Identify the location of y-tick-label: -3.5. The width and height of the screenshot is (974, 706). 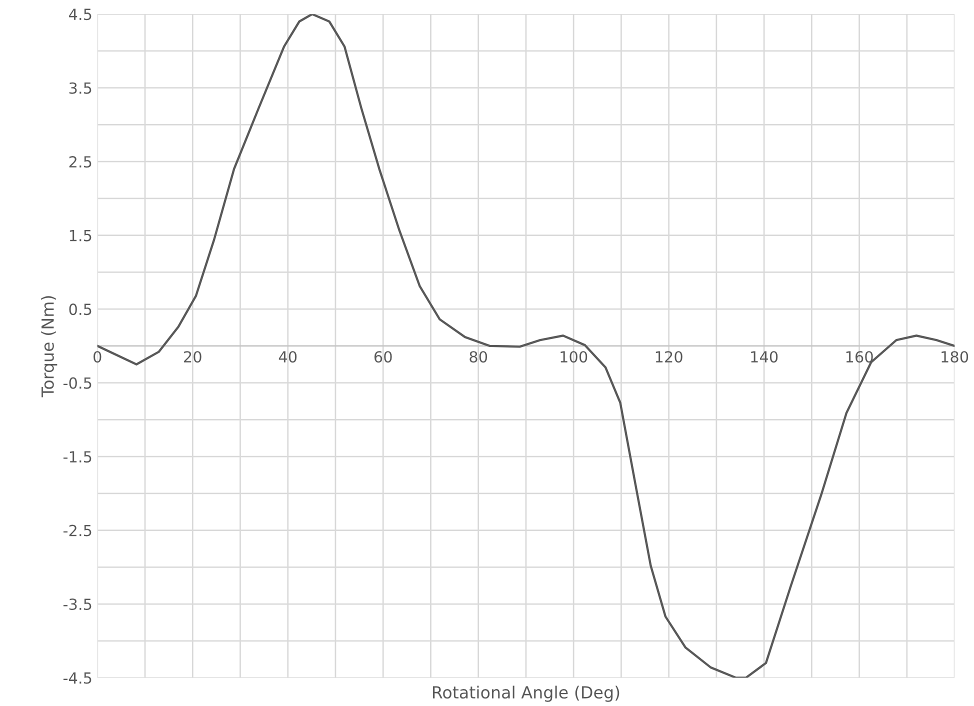
(77, 604).